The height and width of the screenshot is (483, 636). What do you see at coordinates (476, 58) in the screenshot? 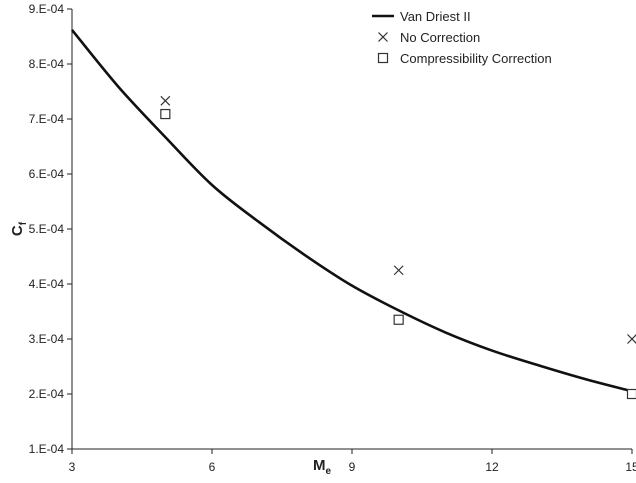
I see `legend-label: Compressibility Correction` at bounding box center [476, 58].